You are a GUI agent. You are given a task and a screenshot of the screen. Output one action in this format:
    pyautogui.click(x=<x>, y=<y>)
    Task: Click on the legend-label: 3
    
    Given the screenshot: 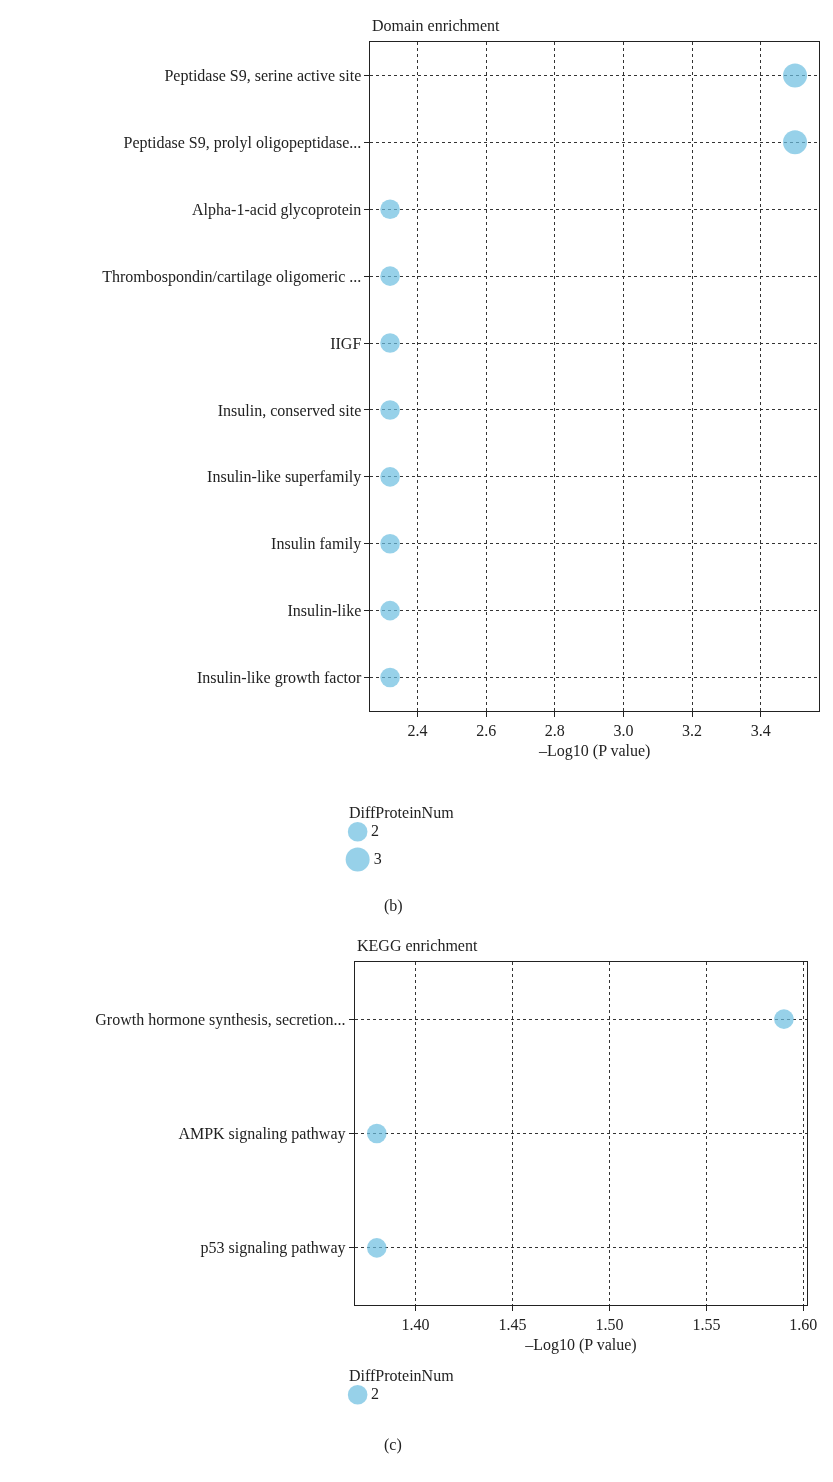 What is the action you would take?
    pyautogui.click(x=377, y=858)
    